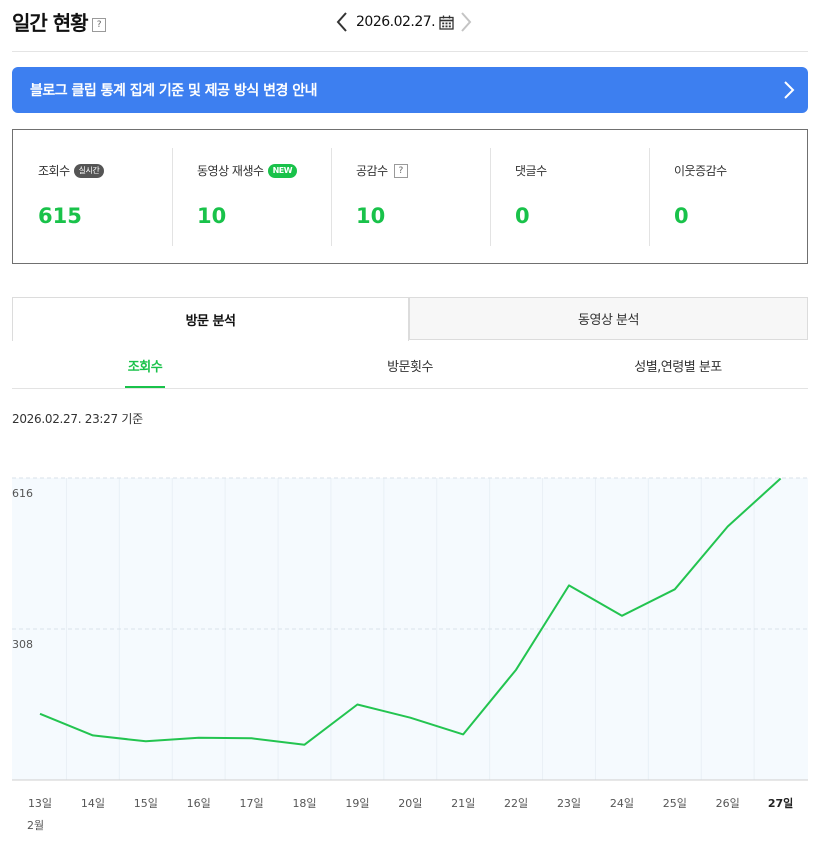 This screenshot has width=827, height=844. Describe the element at coordinates (681, 216) in the screenshot. I see `stat-neighbors-value: 0` at that location.